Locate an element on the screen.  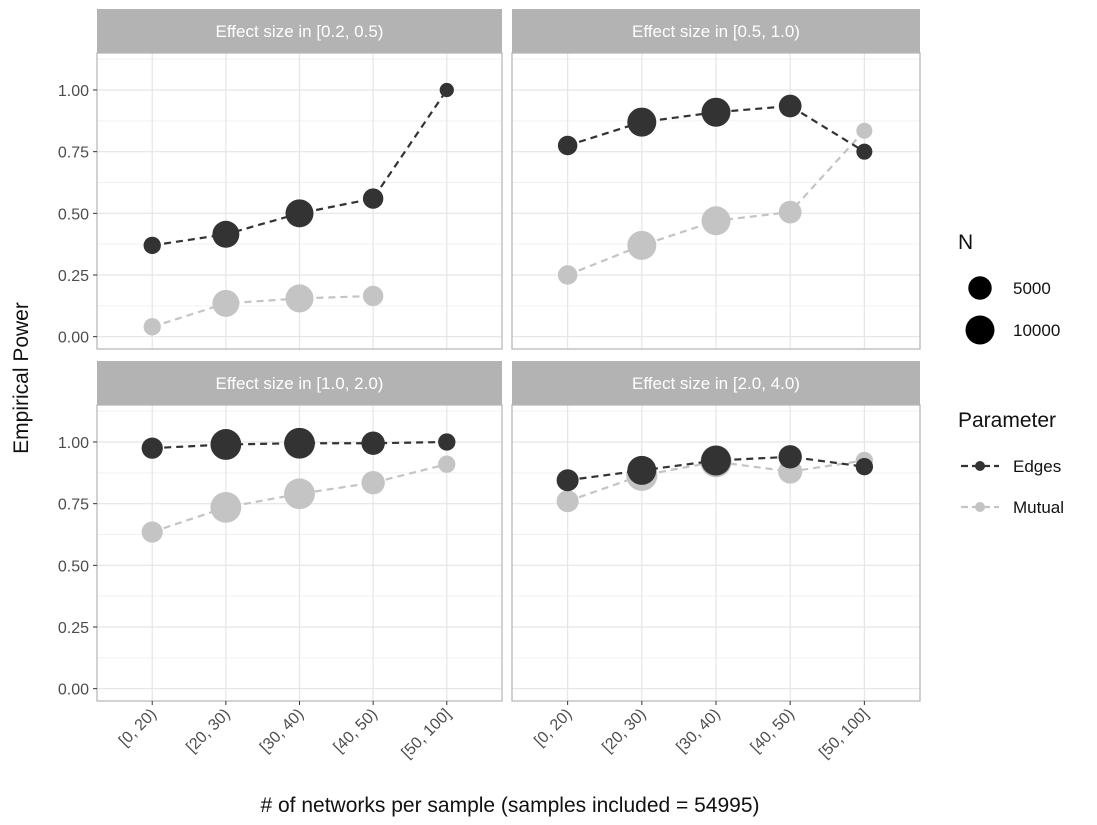
y-axis-title: Empirical Power is located at coordinates (21, 378).